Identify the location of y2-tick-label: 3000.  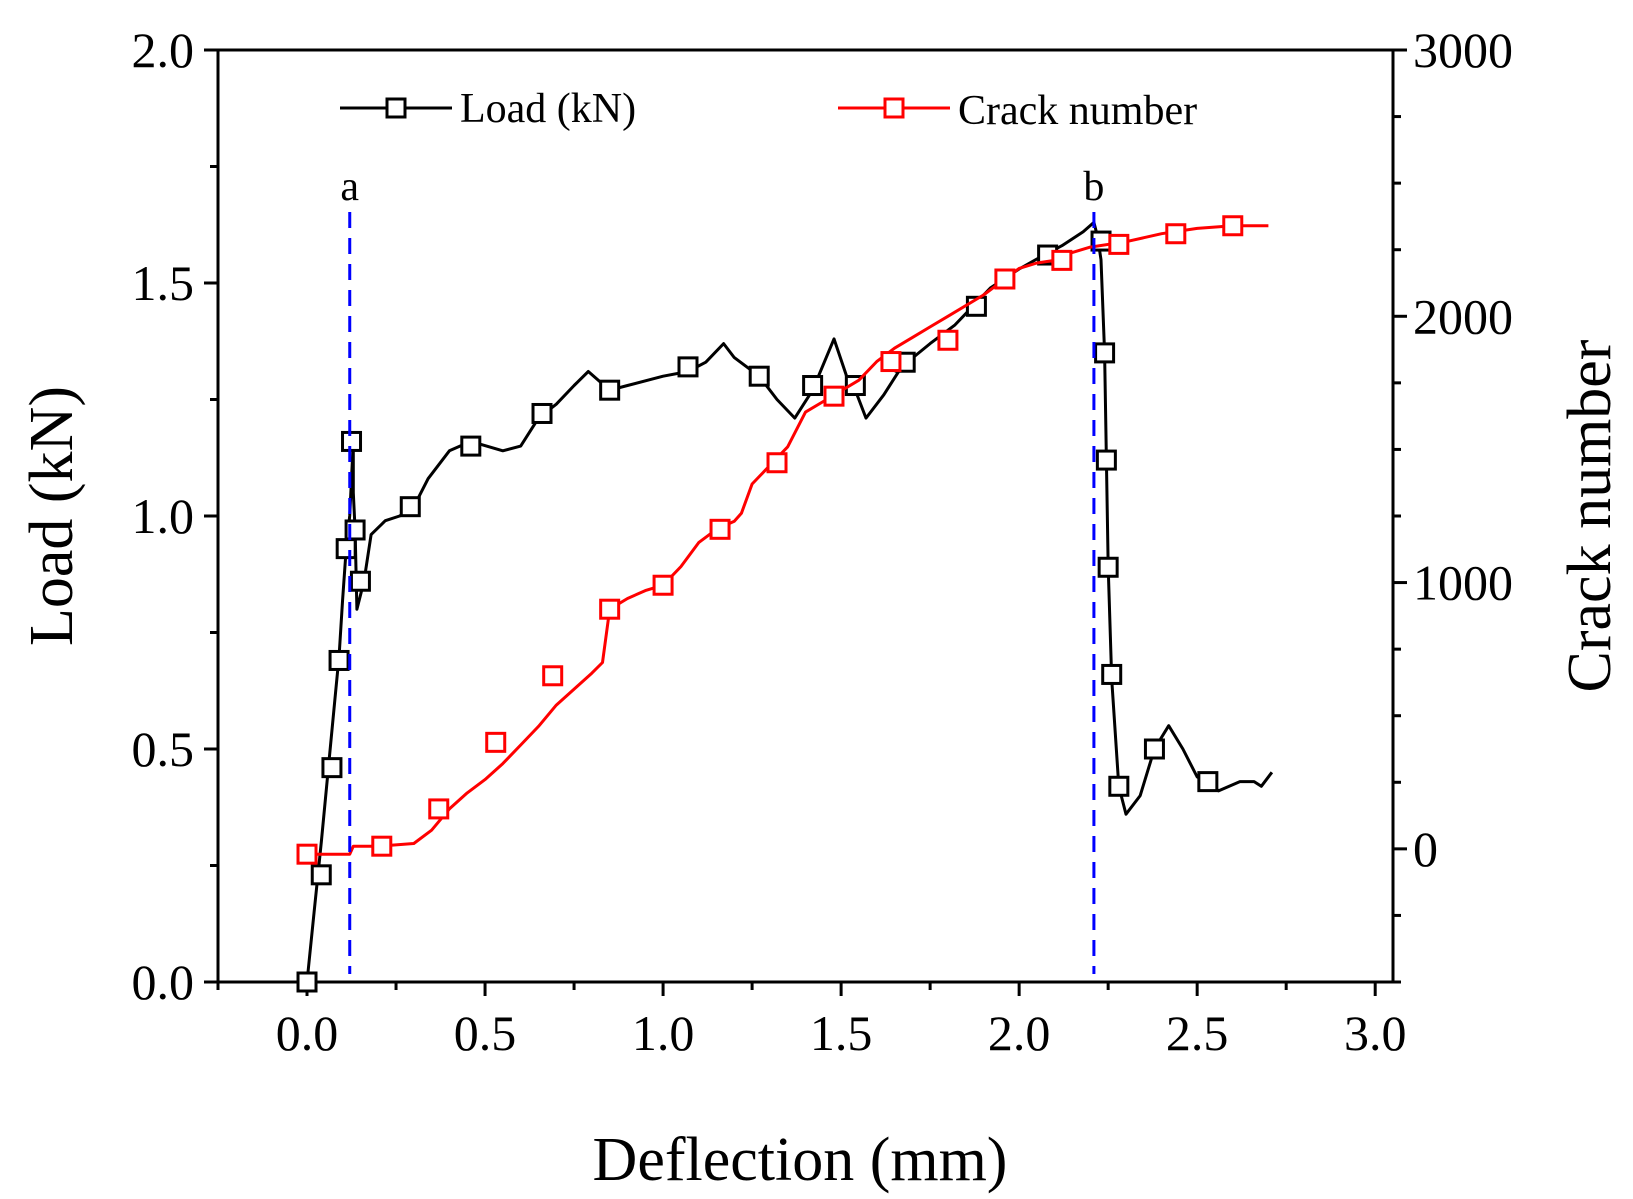
(1463, 50).